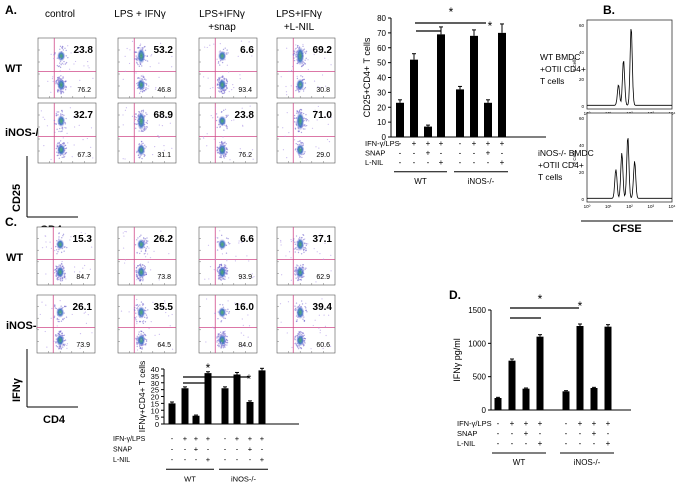  I want to click on col-header-1: control, so click(60, 14).